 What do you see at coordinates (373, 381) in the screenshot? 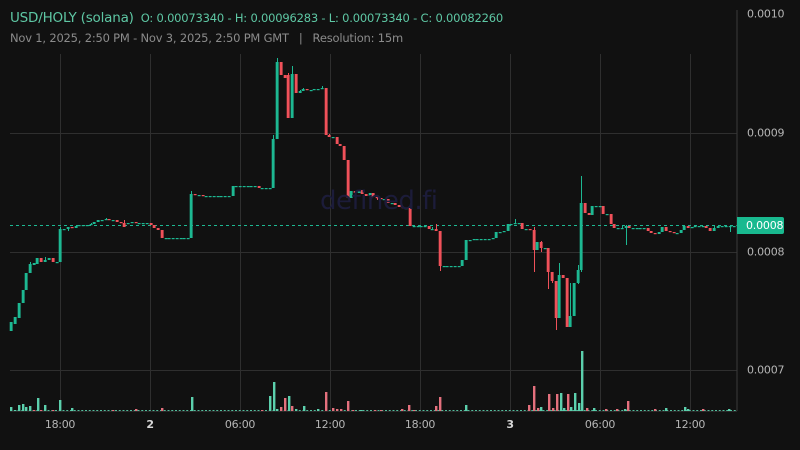
I see `volume-bars` at bounding box center [373, 381].